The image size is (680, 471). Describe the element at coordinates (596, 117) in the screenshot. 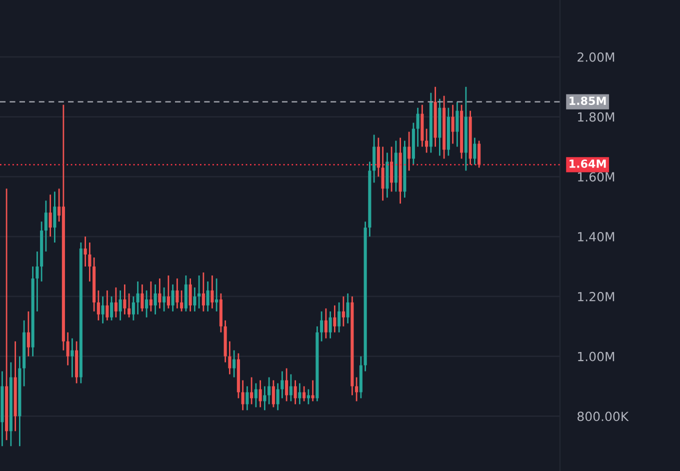

I see `y-tick-label: 1.80M` at that location.